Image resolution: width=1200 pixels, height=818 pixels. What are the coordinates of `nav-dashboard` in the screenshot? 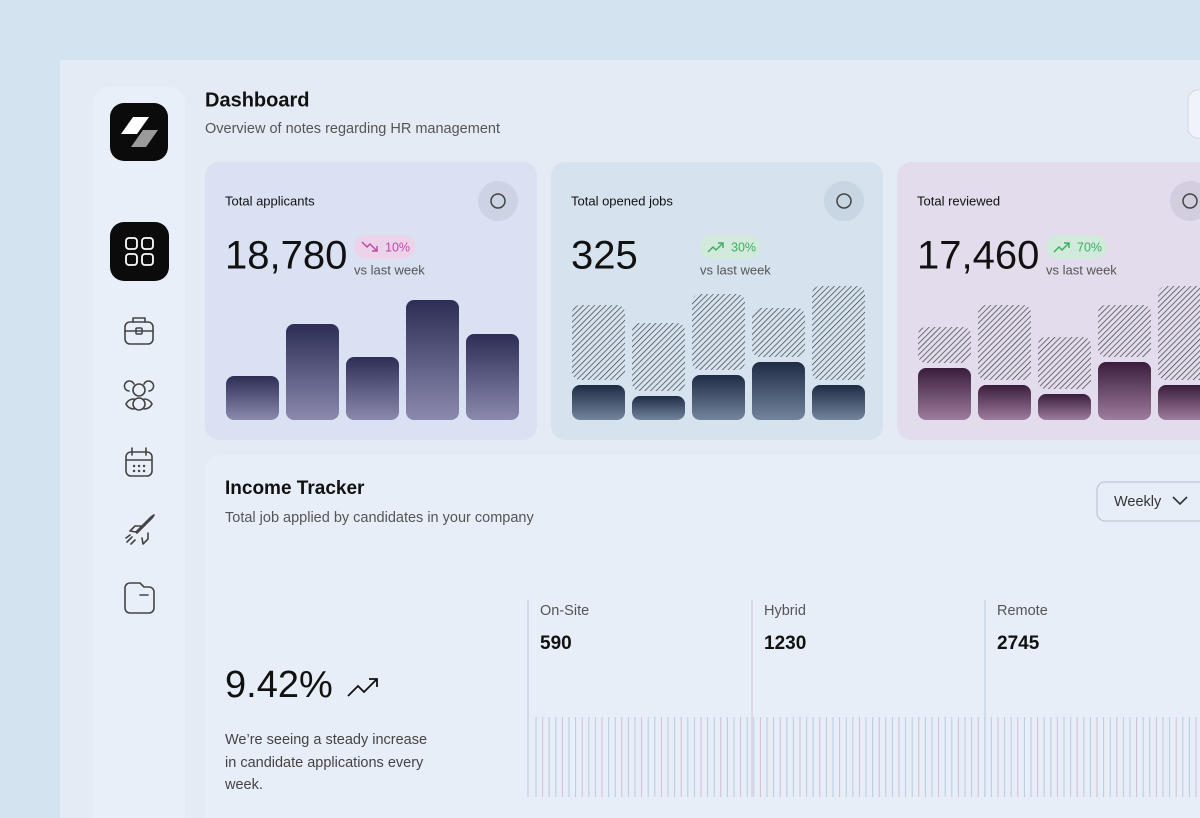 It's located at (139, 251).